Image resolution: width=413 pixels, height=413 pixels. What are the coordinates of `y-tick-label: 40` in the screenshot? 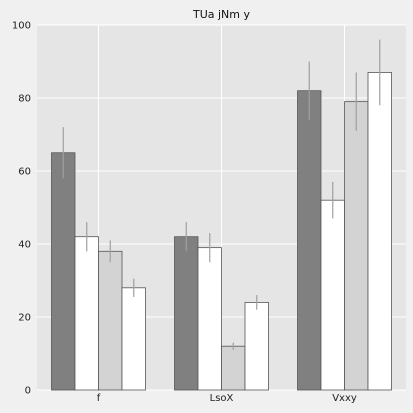 It's located at (24, 245).